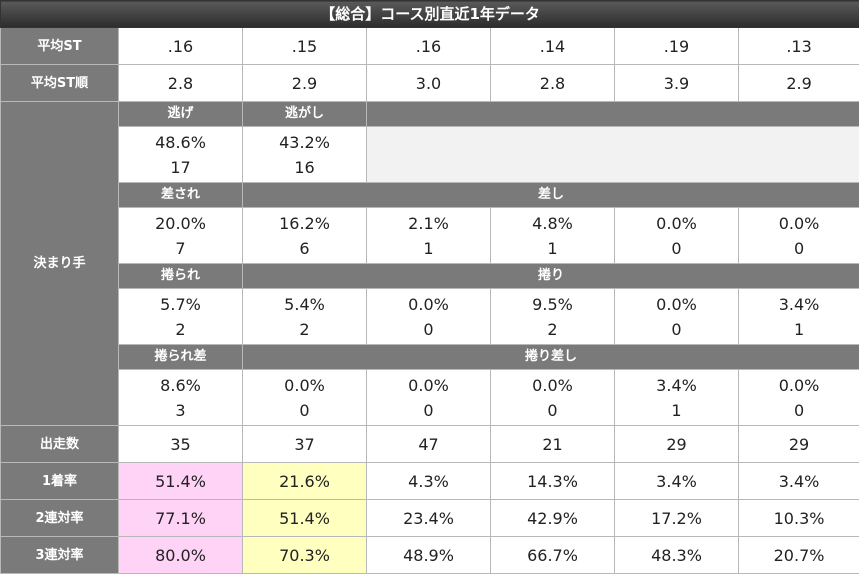  What do you see at coordinates (676, 410) in the screenshot?
I see `makuri-sashi-count: 1` at bounding box center [676, 410].